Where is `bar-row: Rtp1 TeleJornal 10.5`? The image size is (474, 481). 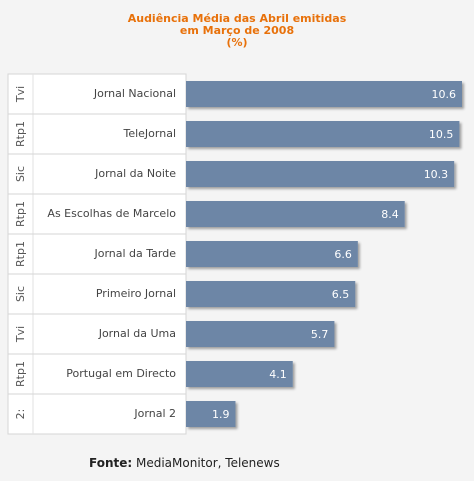
bar-row: Rtp1 TeleJornal 10.5 is located at coordinates (237, 134).